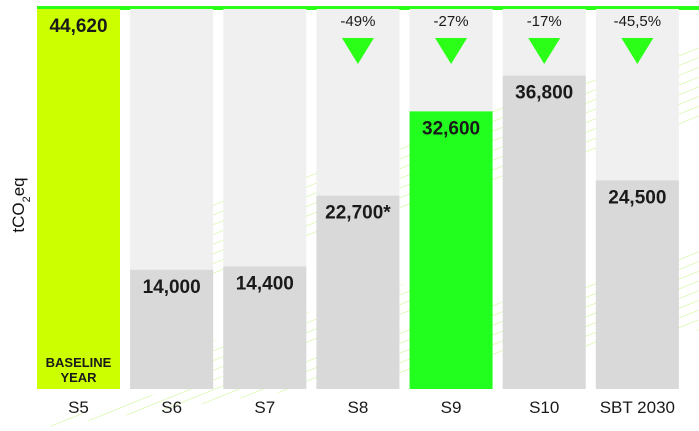  What do you see at coordinates (637, 407) in the screenshot?
I see `category-label: SBT 2030` at bounding box center [637, 407].